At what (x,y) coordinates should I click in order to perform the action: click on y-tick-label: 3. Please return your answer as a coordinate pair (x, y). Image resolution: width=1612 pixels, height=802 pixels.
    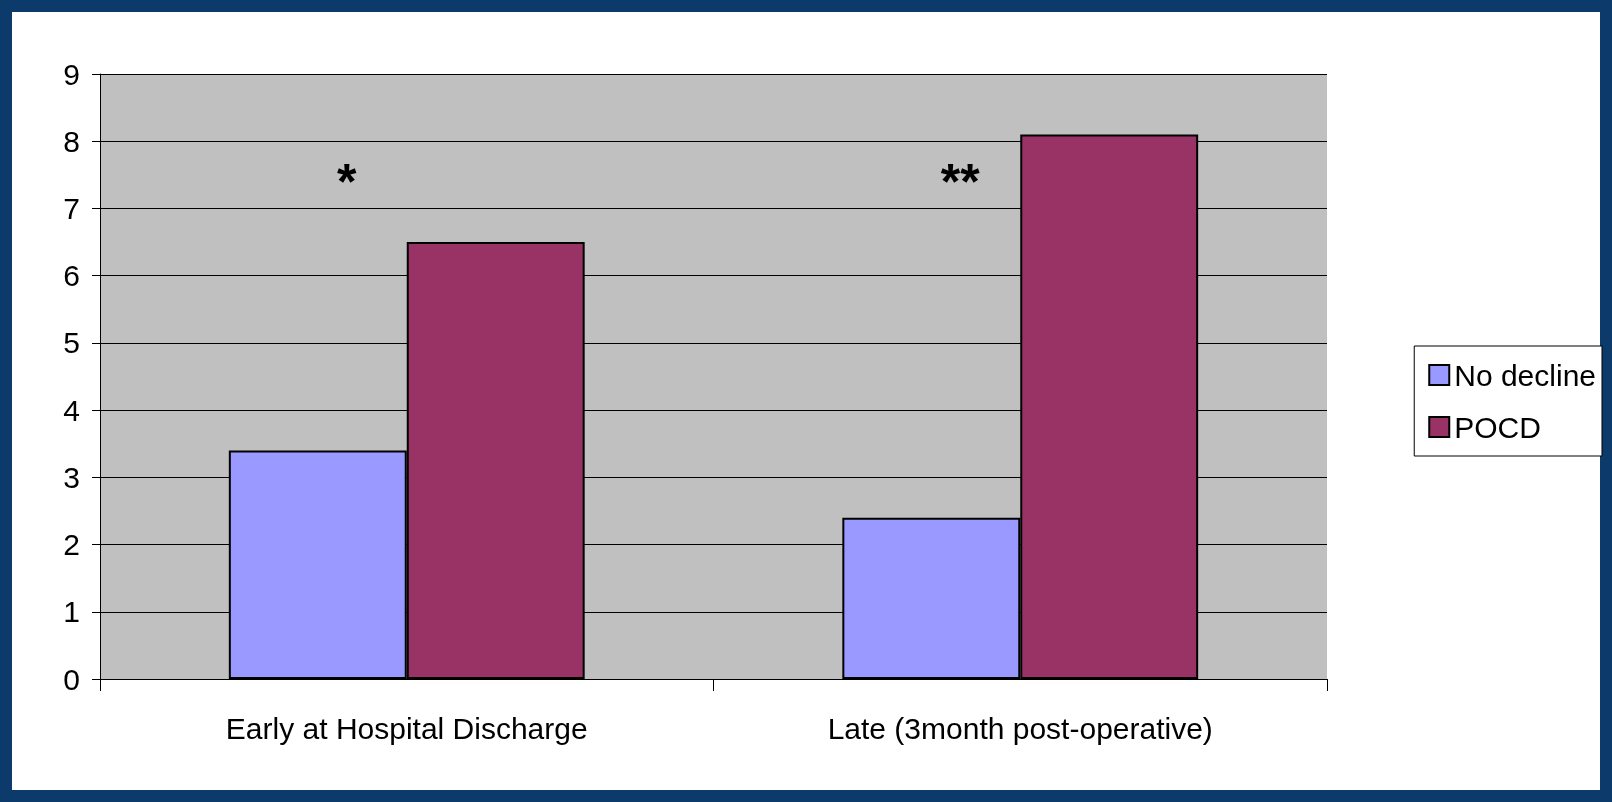
    Looking at the image, I should click on (71, 477).